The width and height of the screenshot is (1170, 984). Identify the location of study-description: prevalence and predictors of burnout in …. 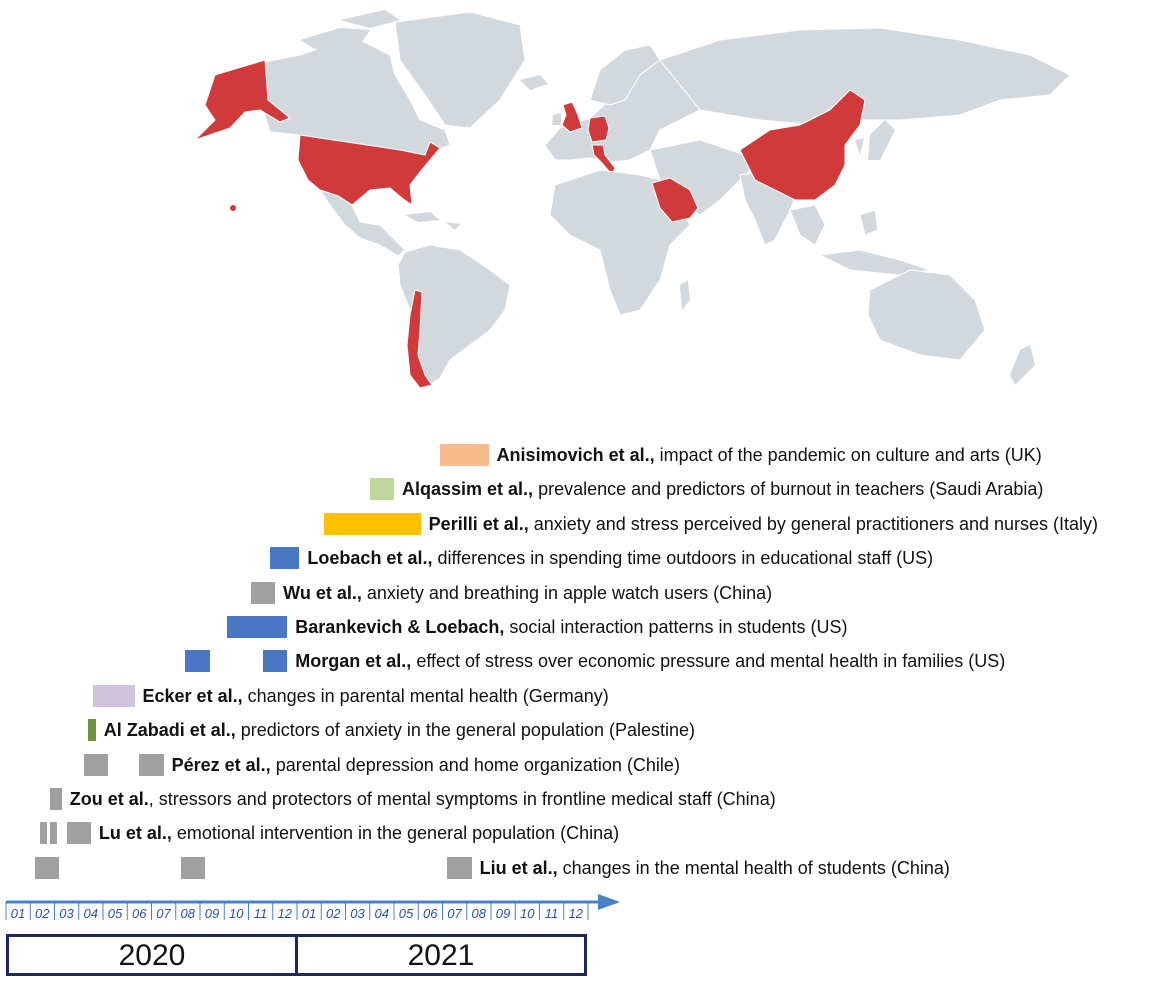
(788, 489).